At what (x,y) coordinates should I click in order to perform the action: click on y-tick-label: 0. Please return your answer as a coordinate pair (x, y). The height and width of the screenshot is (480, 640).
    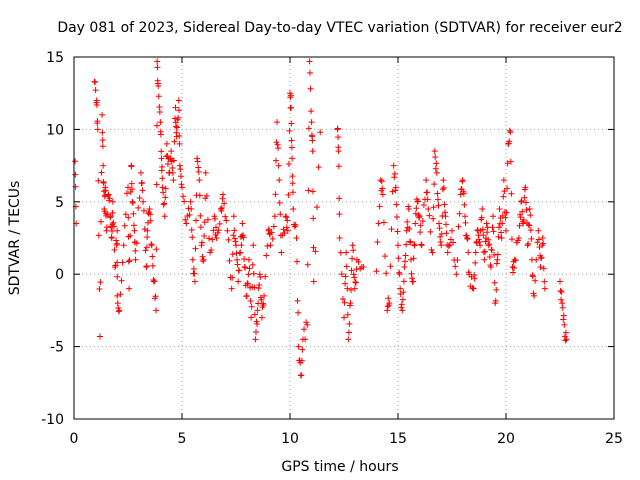
    Looking at the image, I should click on (59, 275).